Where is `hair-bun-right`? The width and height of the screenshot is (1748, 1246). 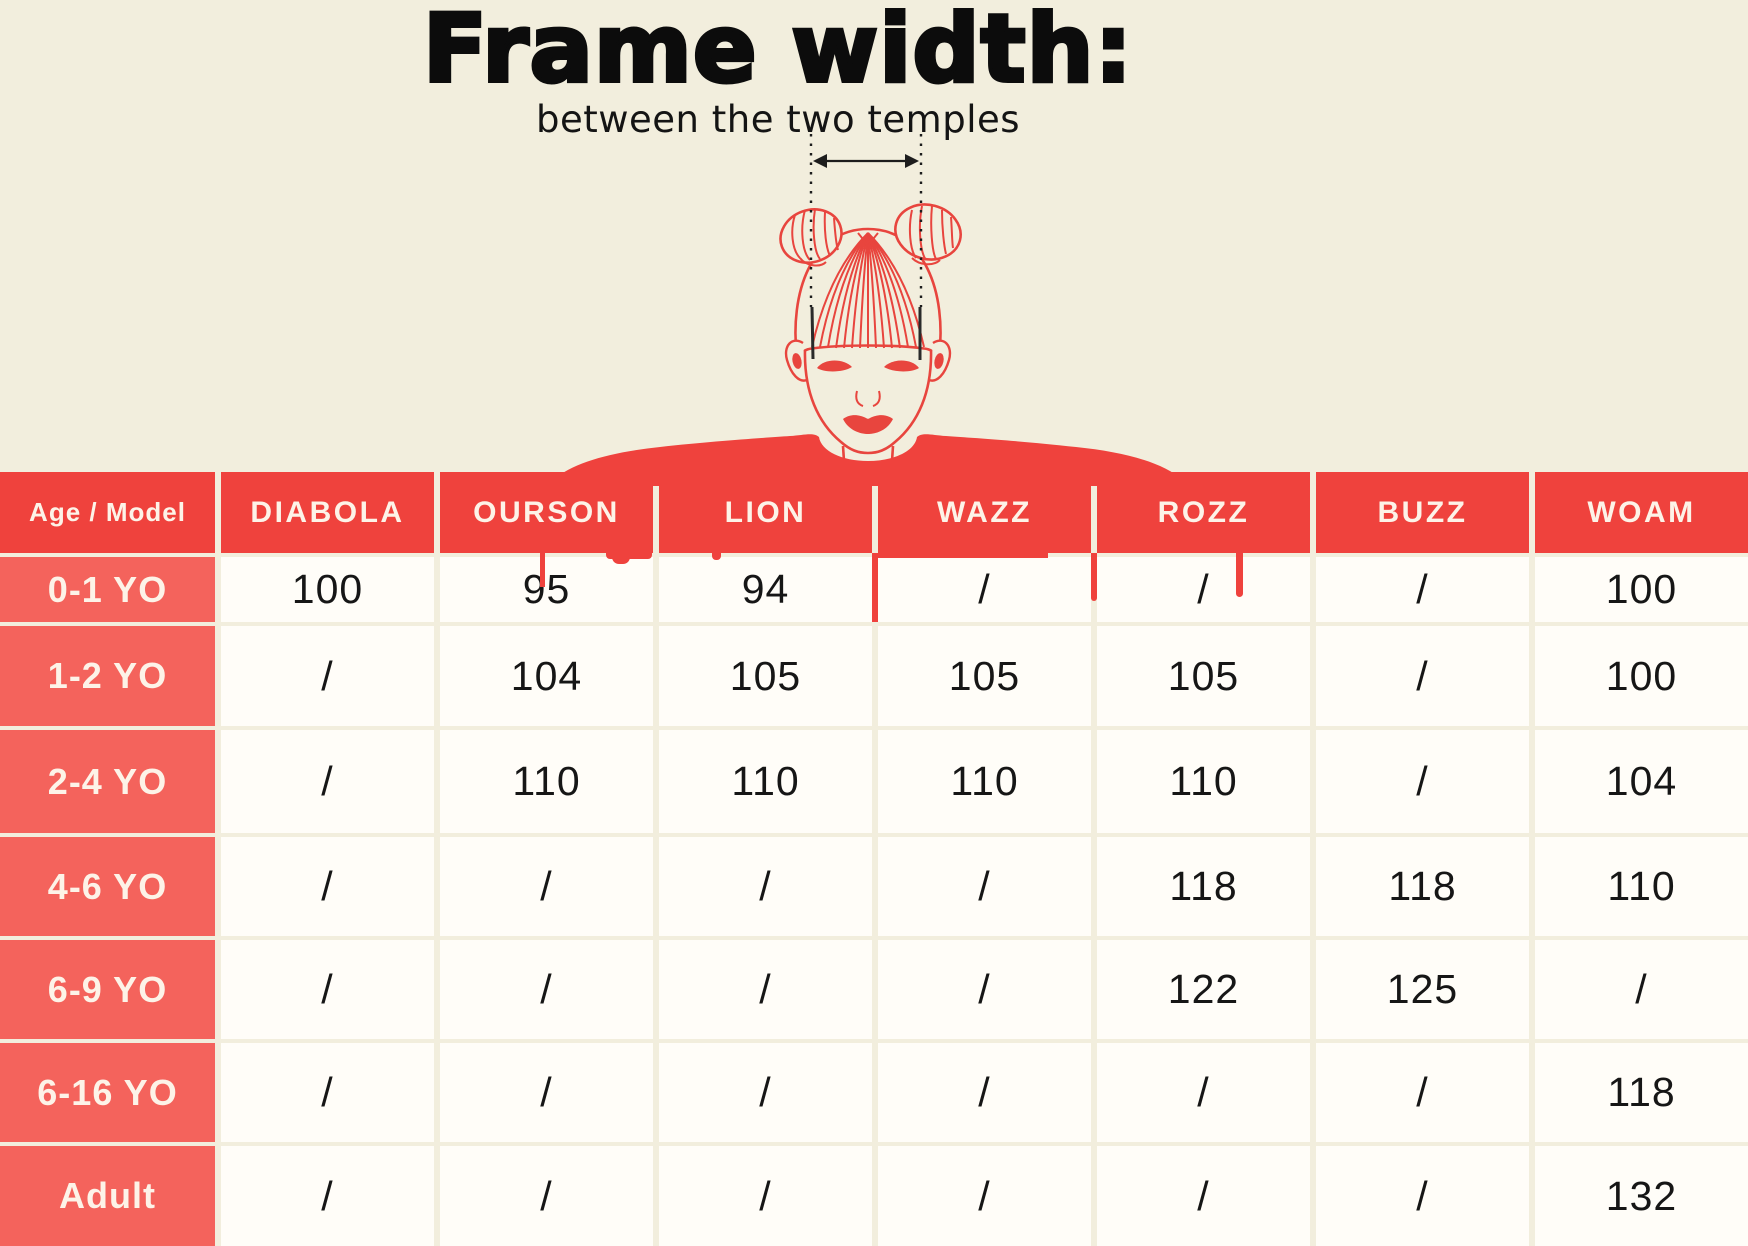
hair-bun-right is located at coordinates (928, 234).